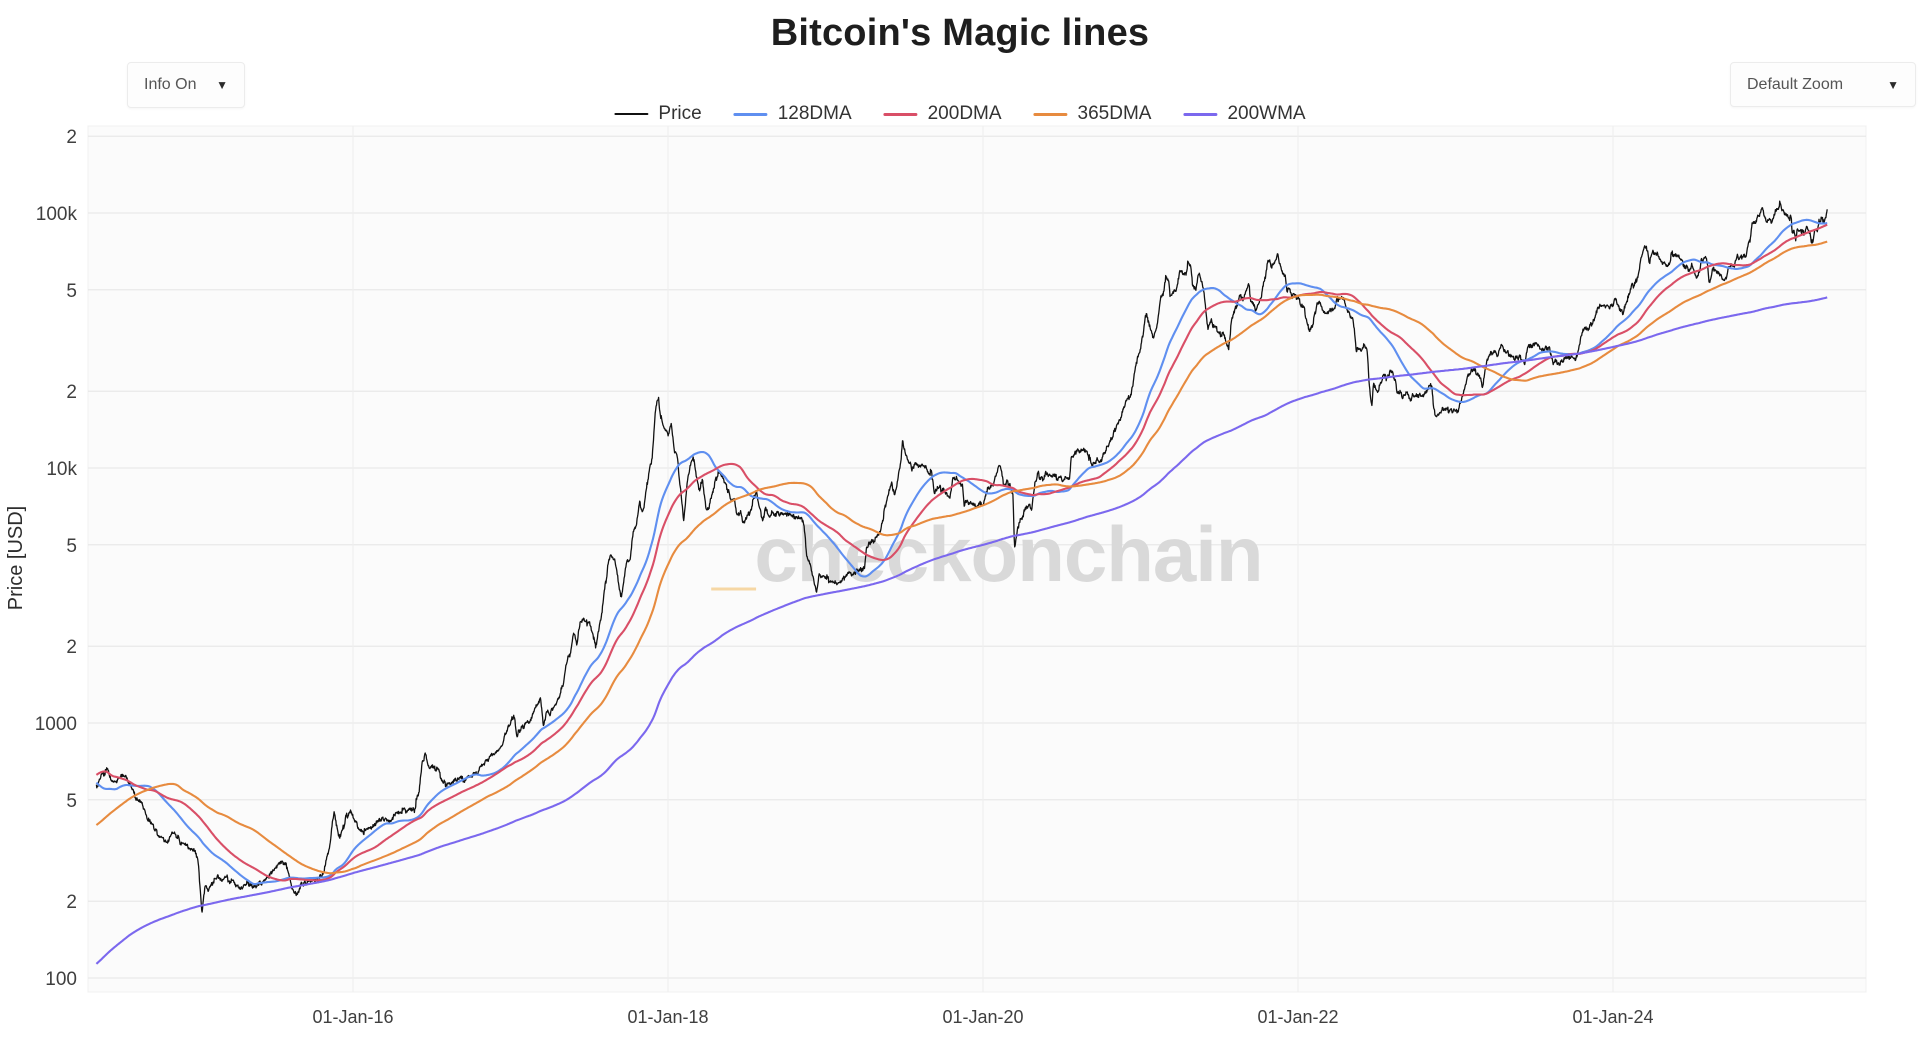 This screenshot has width=1920, height=1040. I want to click on 365dma-line-swatch, so click(1050, 114).